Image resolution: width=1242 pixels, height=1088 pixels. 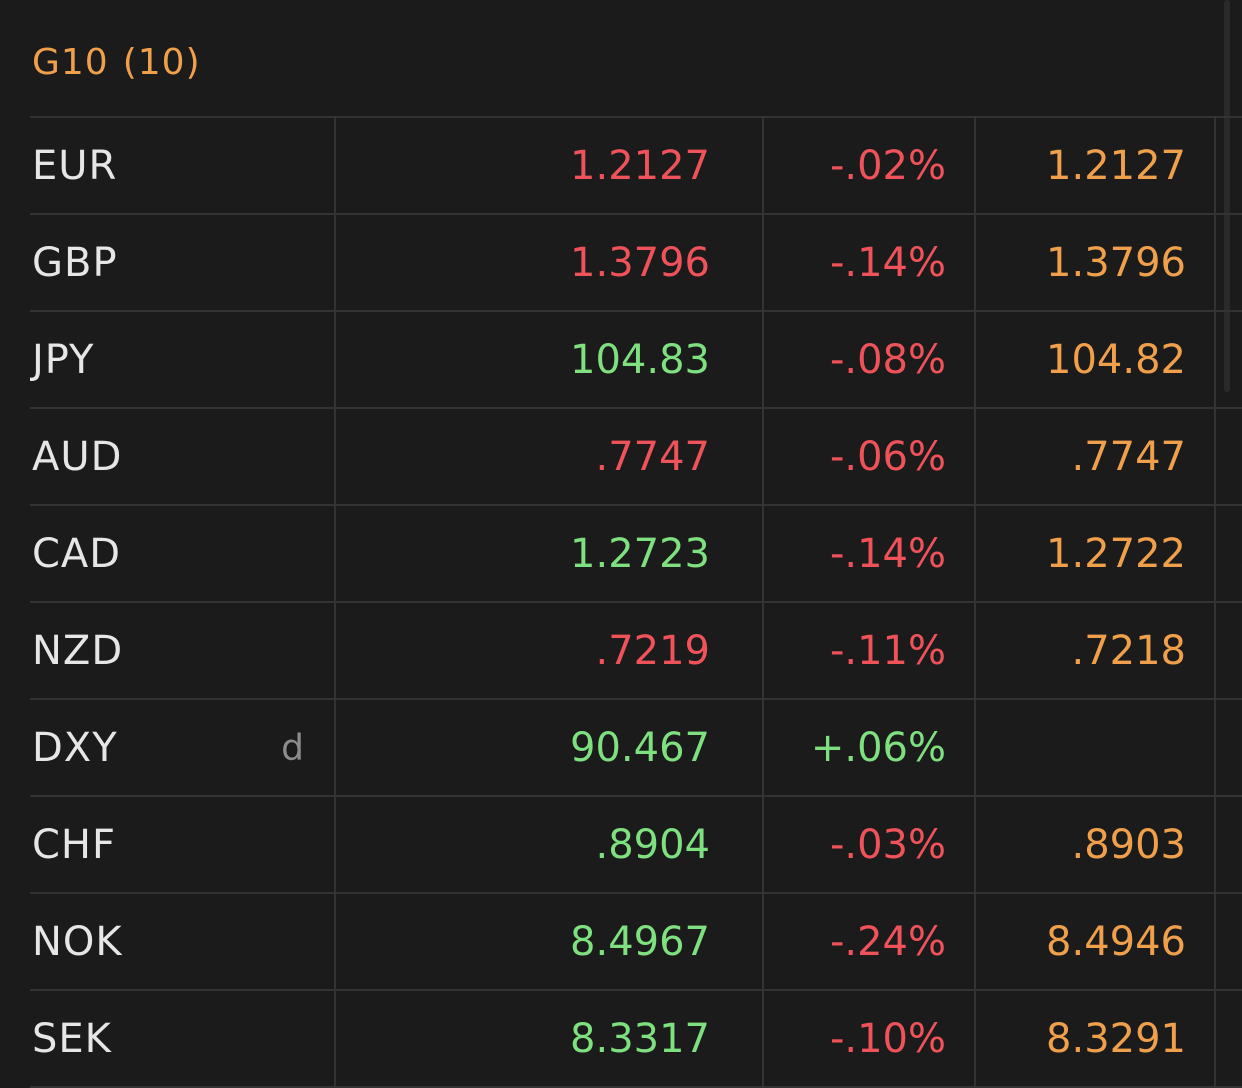 What do you see at coordinates (1095, 844) in the screenshot?
I see `reference-price: .8903` at bounding box center [1095, 844].